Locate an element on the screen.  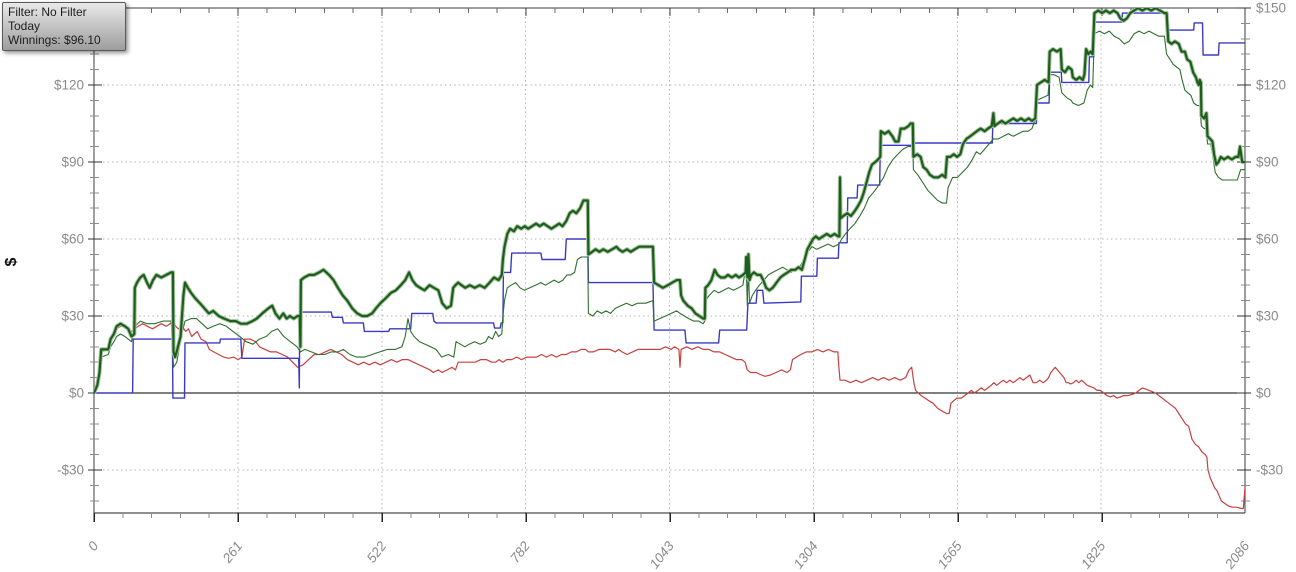
x-axis-label-group: 1825 is located at coordinates (1093, 554).